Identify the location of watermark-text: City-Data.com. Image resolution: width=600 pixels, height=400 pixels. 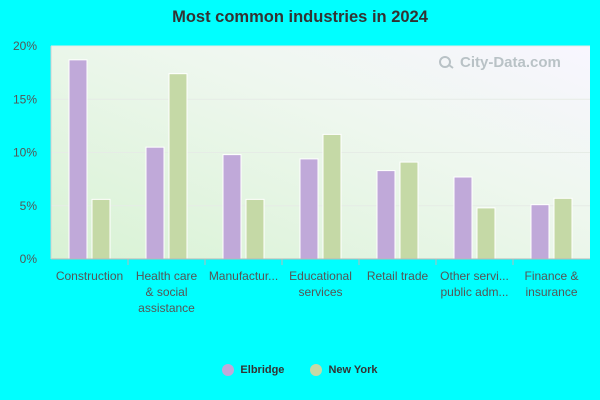
(510, 62).